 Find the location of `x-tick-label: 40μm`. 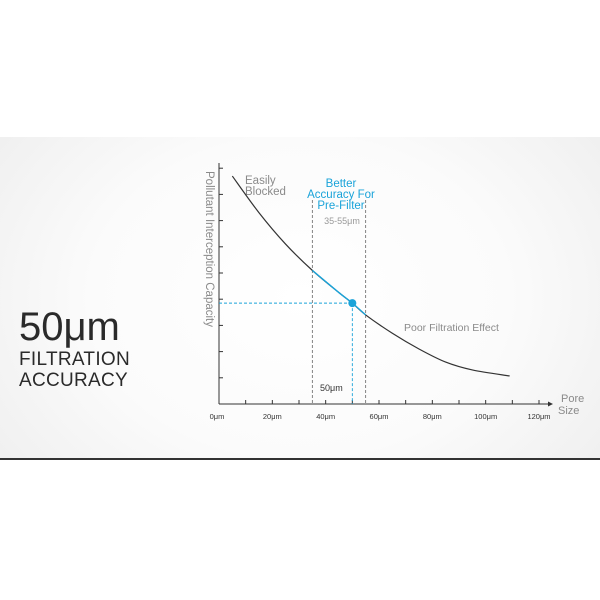

x-tick-label: 40μm is located at coordinates (325, 416).